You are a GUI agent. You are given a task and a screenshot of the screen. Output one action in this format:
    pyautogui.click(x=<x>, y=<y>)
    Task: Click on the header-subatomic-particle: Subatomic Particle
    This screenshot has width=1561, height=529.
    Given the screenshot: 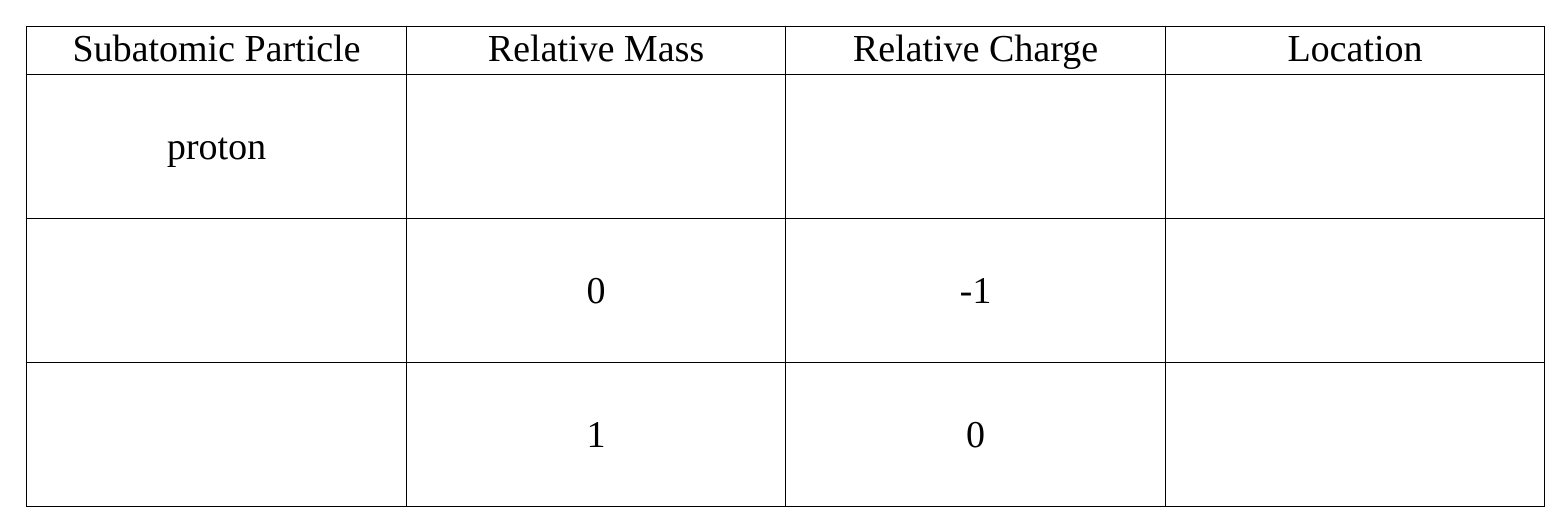 What is the action you would take?
    pyautogui.click(x=216, y=50)
    